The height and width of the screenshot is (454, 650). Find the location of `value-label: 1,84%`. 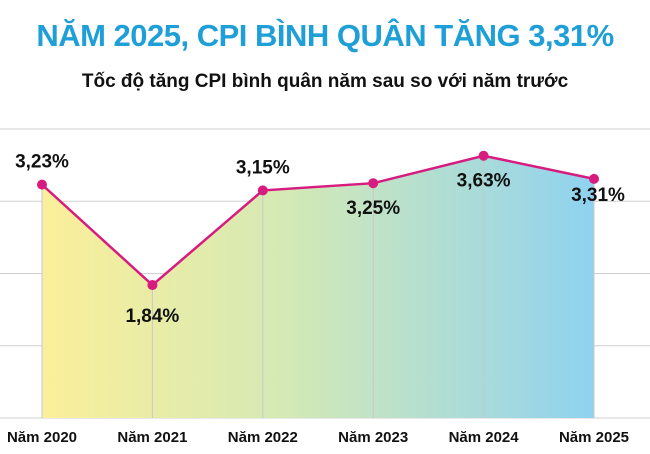

value-label: 1,84% is located at coordinates (152, 316).